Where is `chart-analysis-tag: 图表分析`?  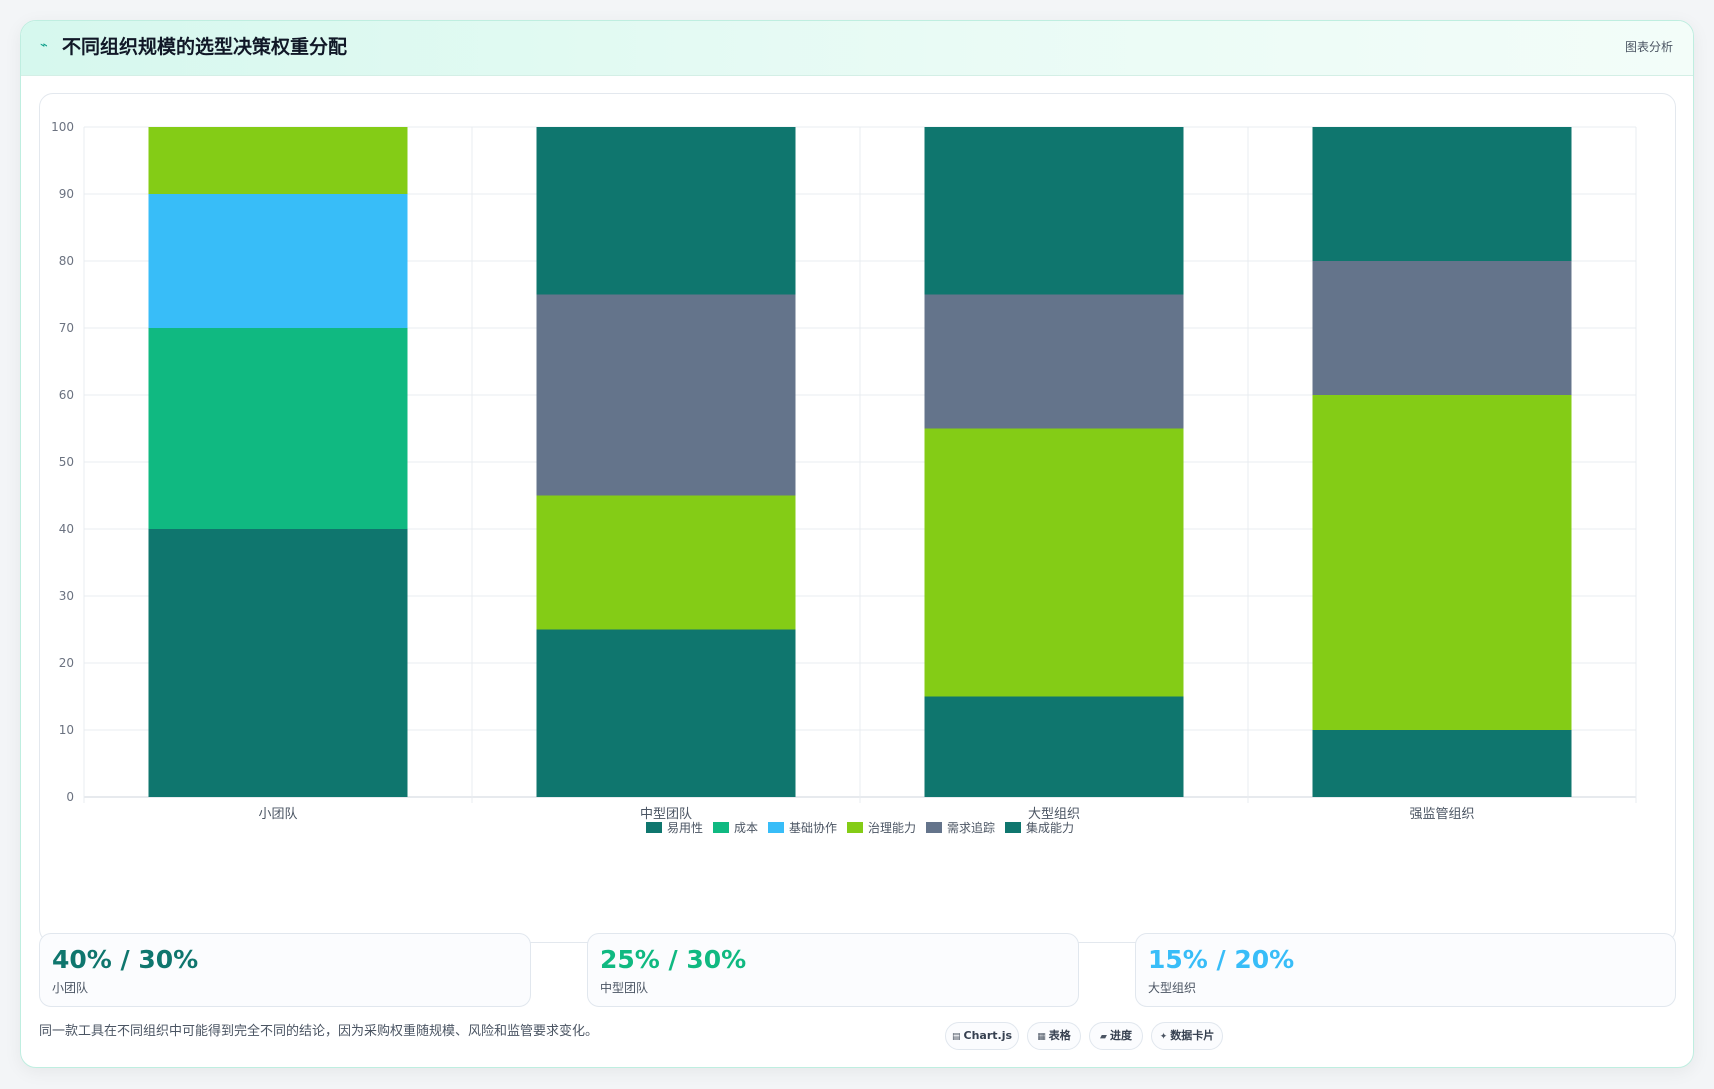
chart-analysis-tag: 图表分析 is located at coordinates (1648, 47).